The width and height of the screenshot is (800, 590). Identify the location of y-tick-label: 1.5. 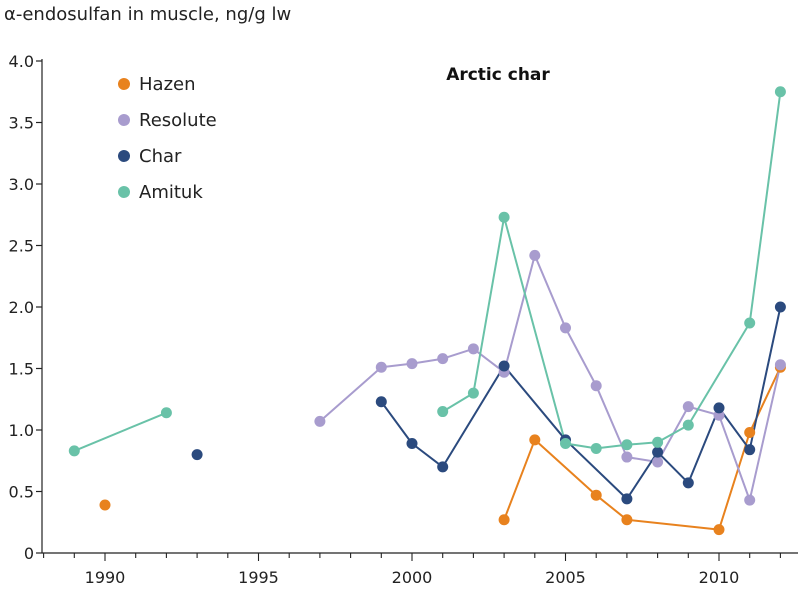
(21, 369).